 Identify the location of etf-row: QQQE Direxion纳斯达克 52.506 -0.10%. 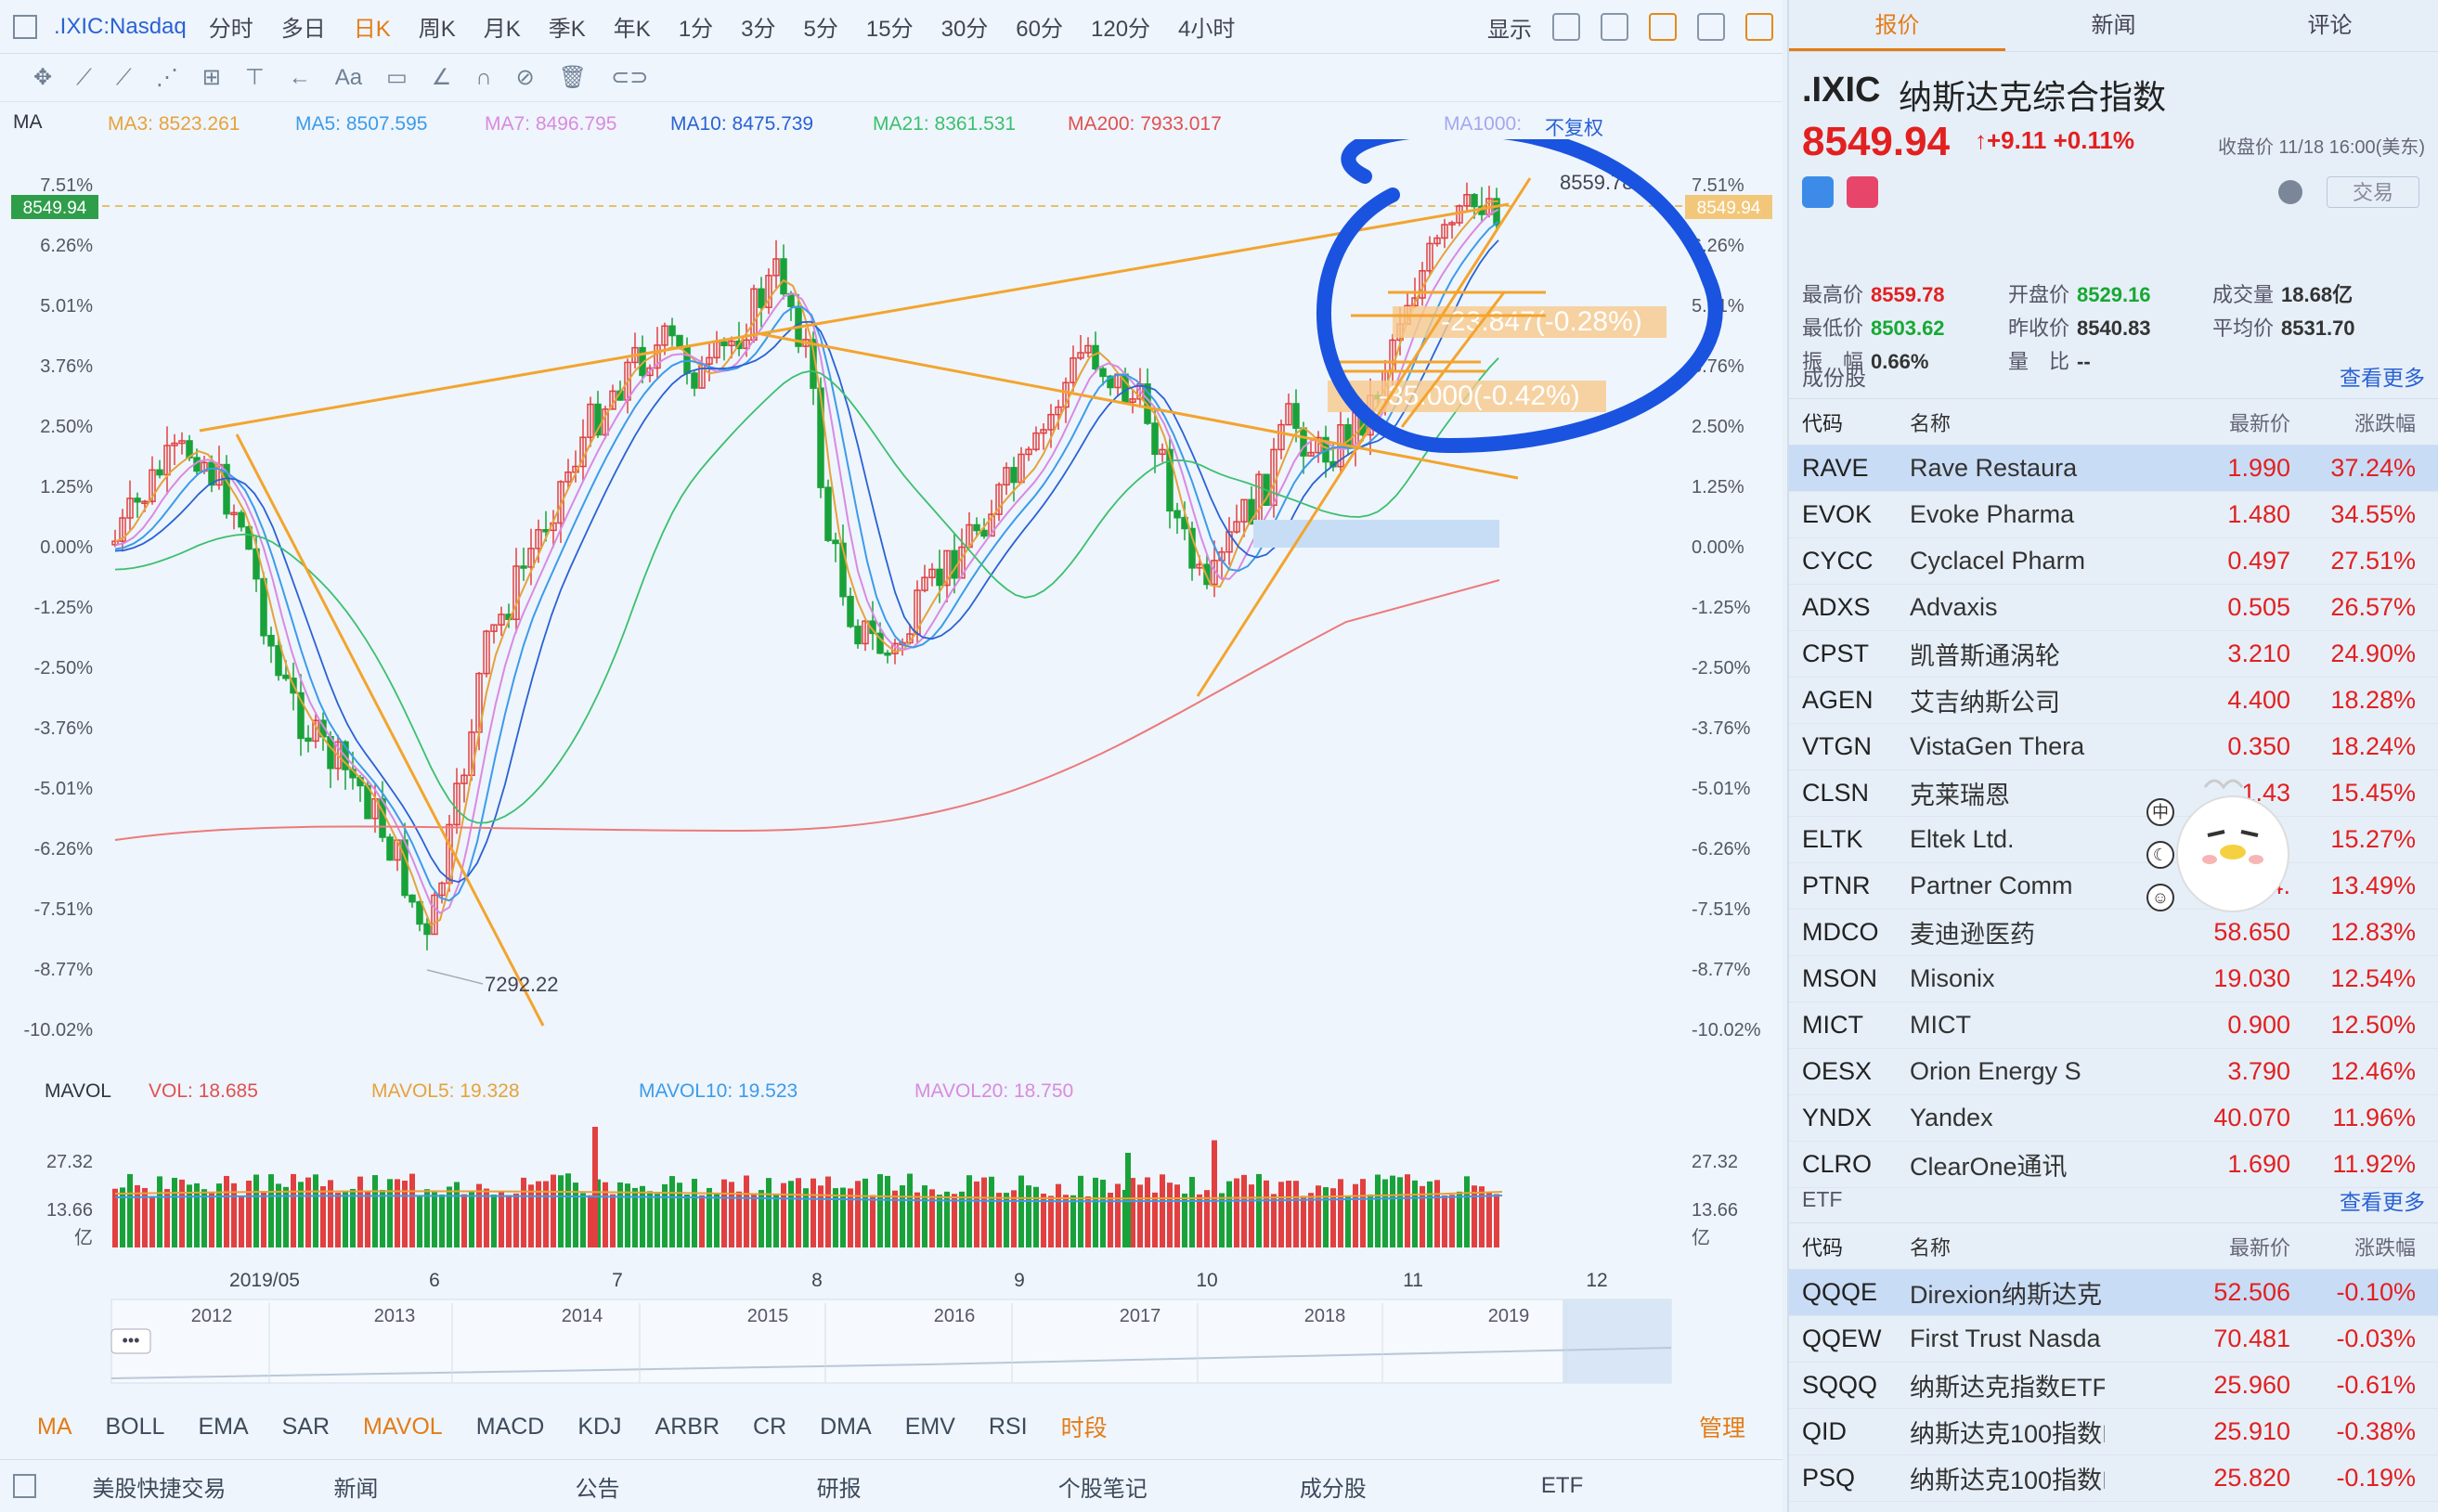
(2114, 1293).